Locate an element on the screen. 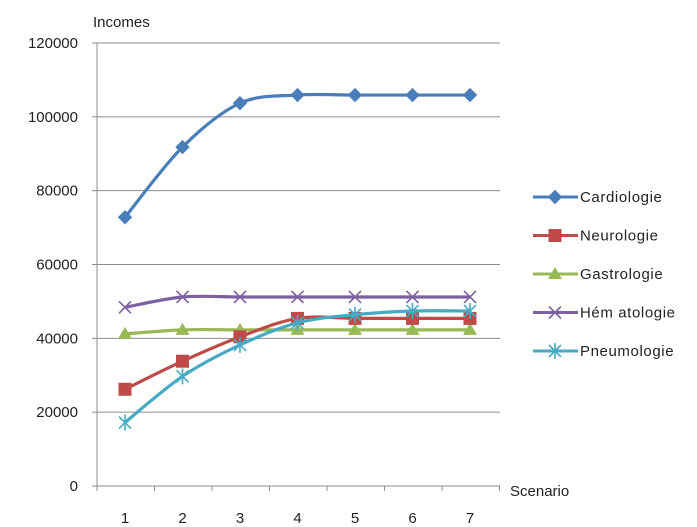 The image size is (697, 527). x-tick-label: 6 is located at coordinates (412, 518).